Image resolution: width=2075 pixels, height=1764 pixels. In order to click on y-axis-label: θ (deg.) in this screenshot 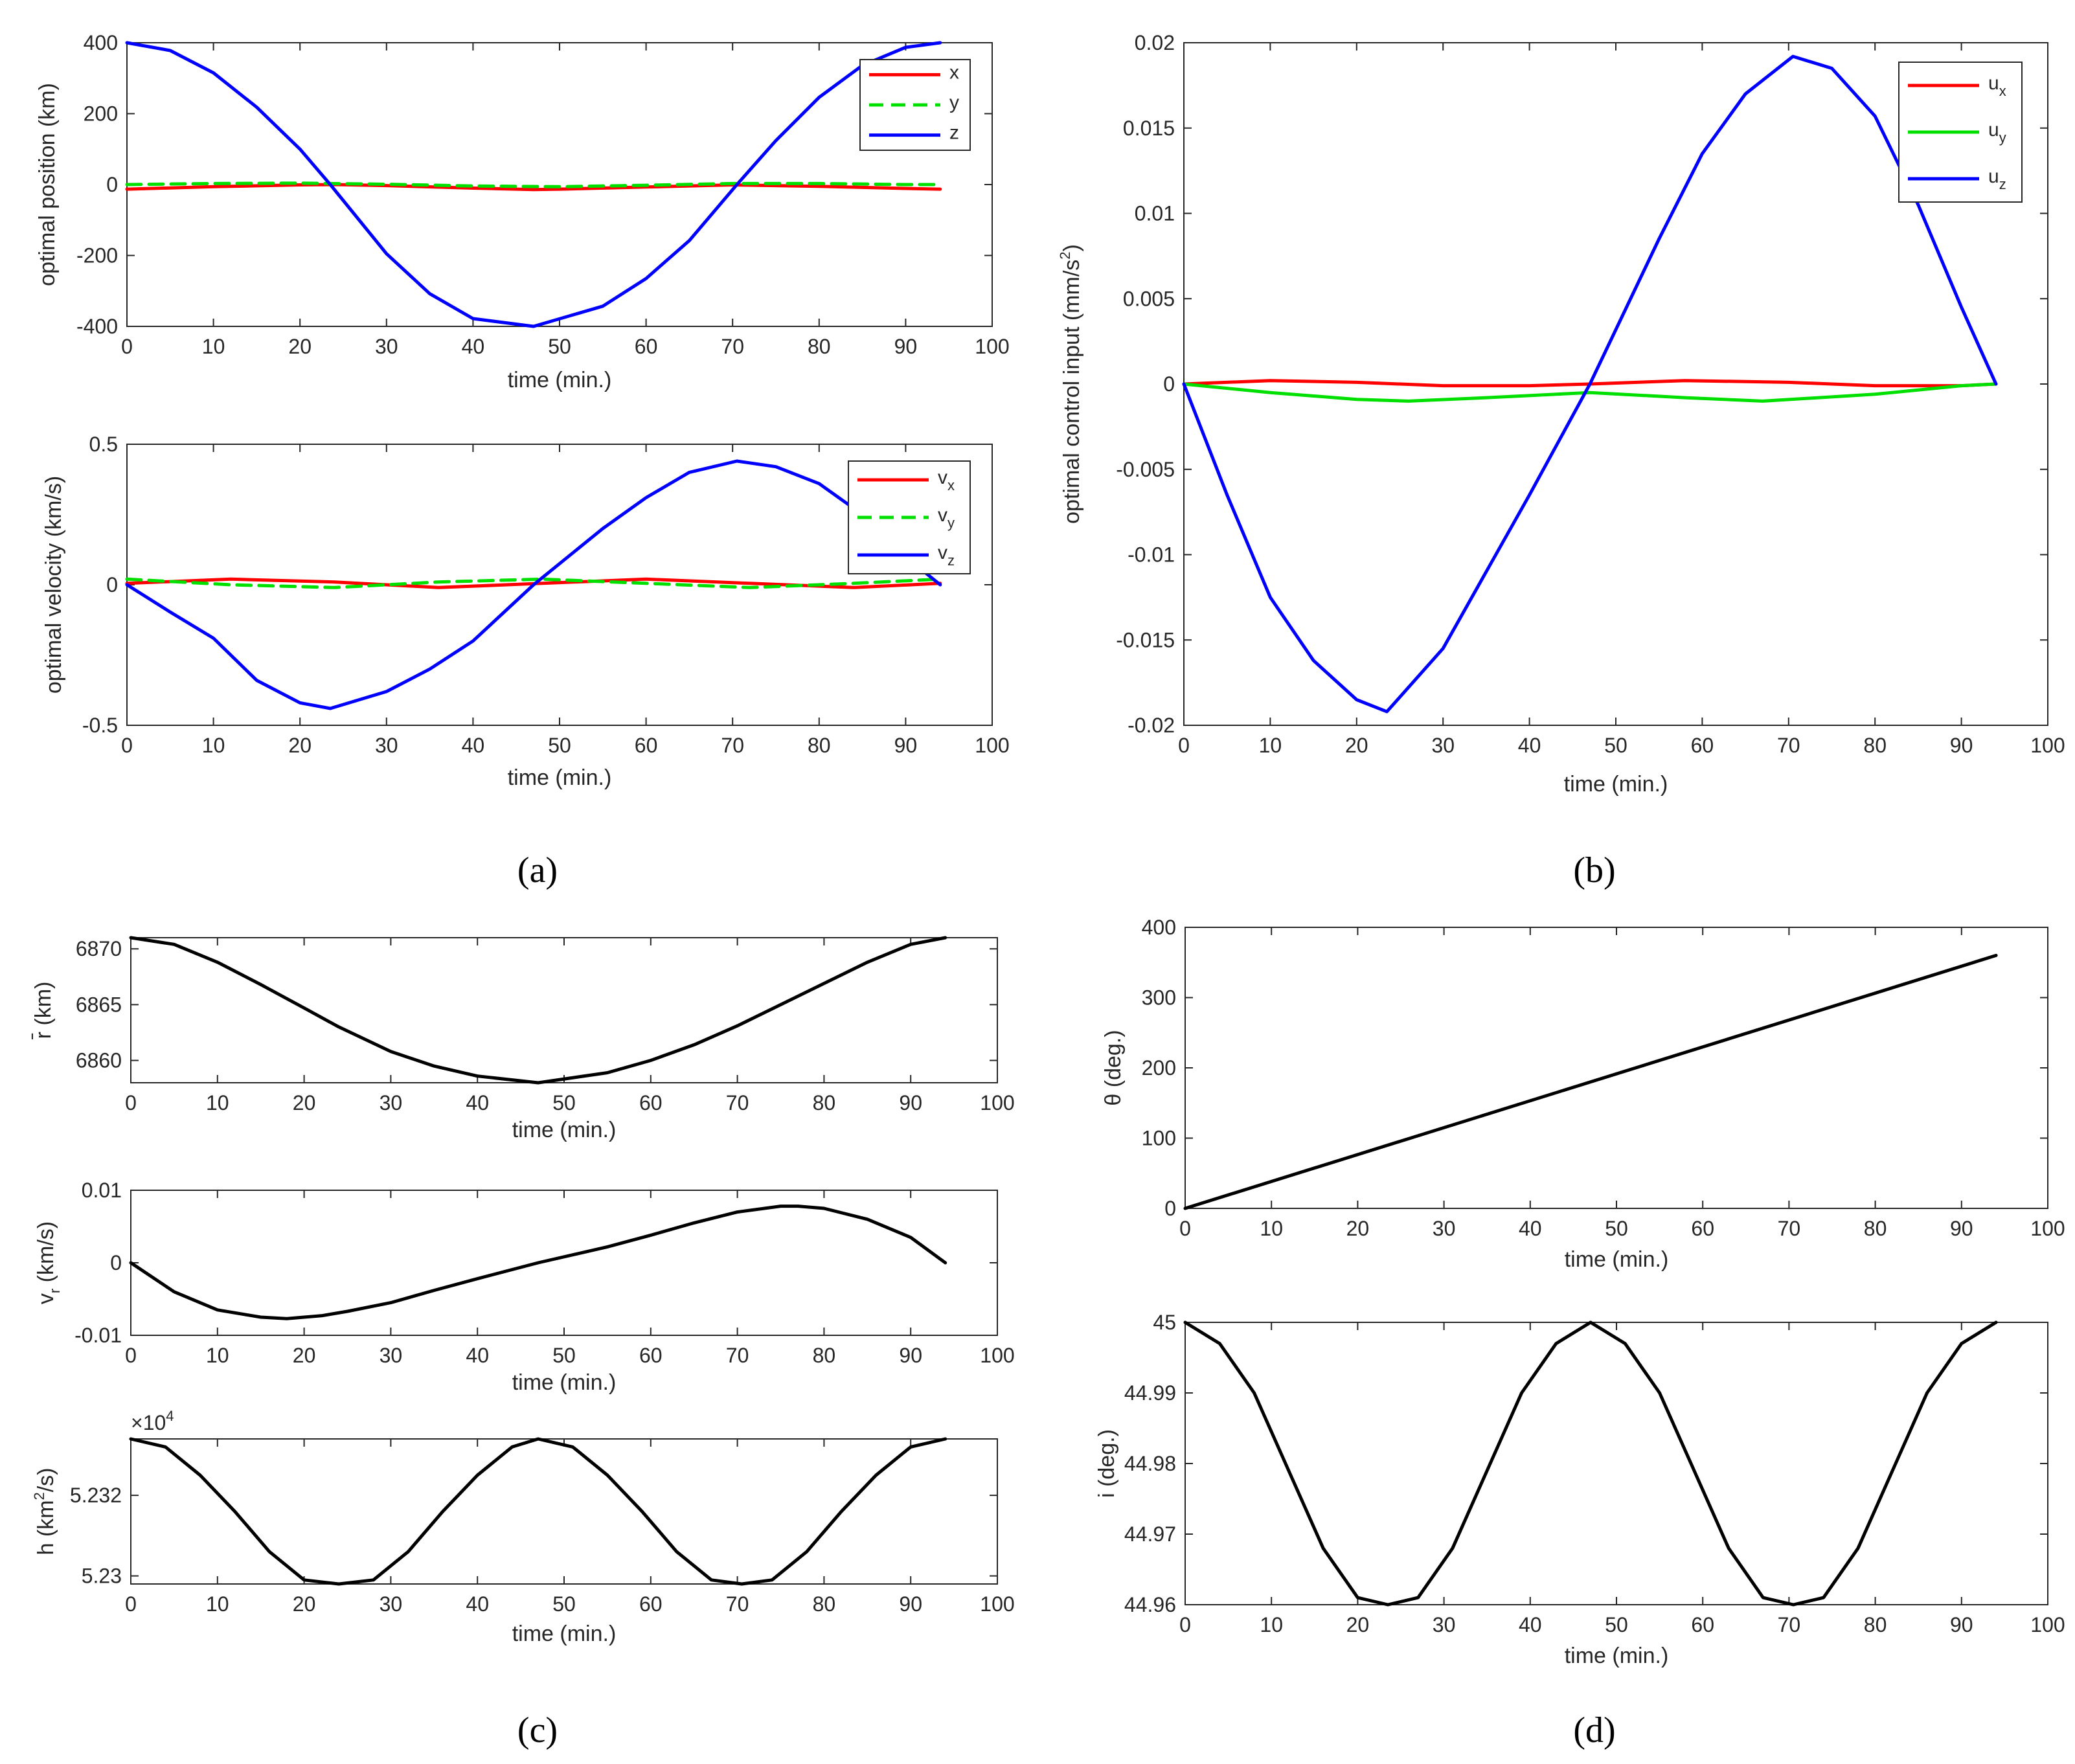, I will do `click(1113, 1067)`.